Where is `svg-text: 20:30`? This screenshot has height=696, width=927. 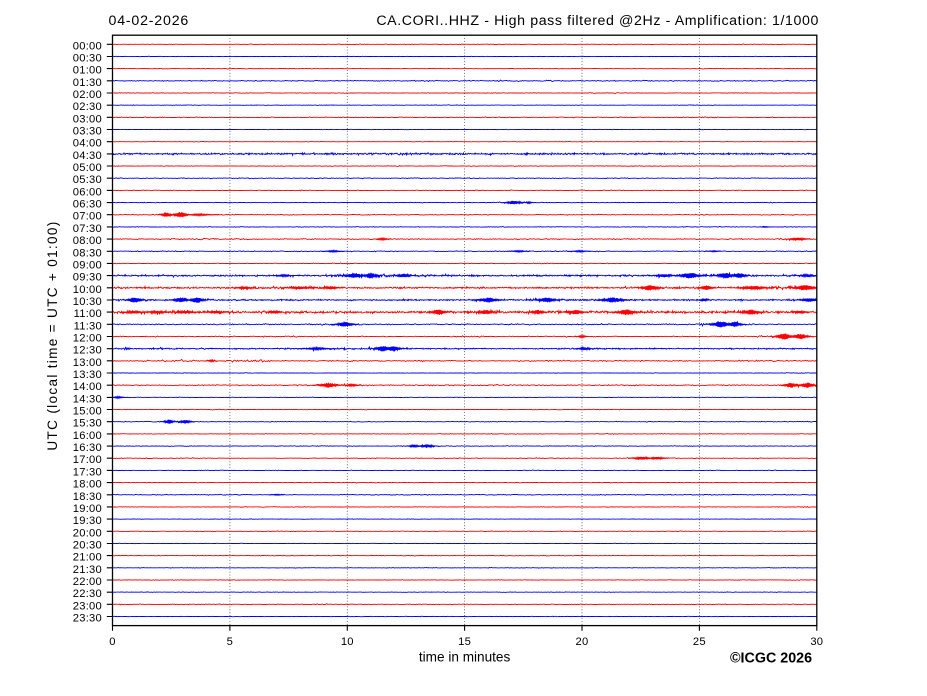
svg-text: 20:30 is located at coordinates (87, 546).